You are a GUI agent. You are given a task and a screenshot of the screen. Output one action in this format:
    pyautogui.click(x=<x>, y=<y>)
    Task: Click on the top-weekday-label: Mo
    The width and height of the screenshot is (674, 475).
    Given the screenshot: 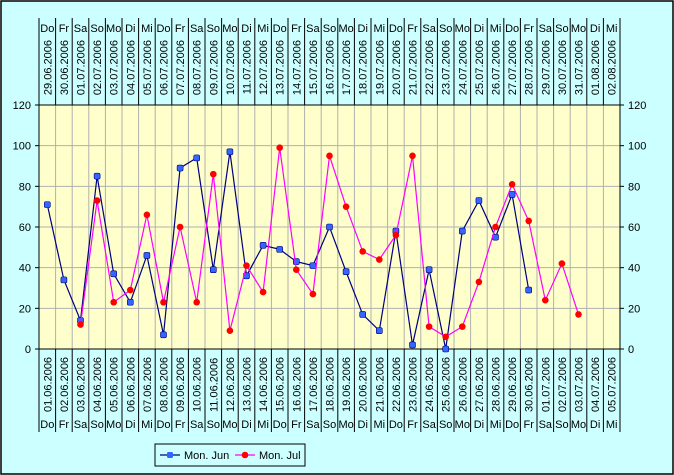 What is the action you would take?
    pyautogui.click(x=462, y=29)
    